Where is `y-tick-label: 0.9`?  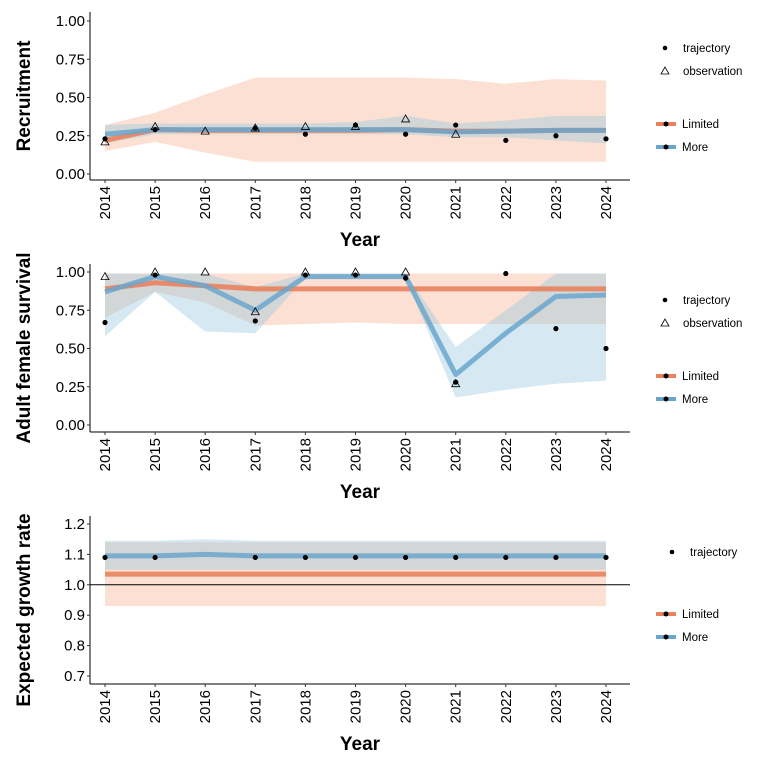
y-tick-label: 0.9 is located at coordinates (74, 615).